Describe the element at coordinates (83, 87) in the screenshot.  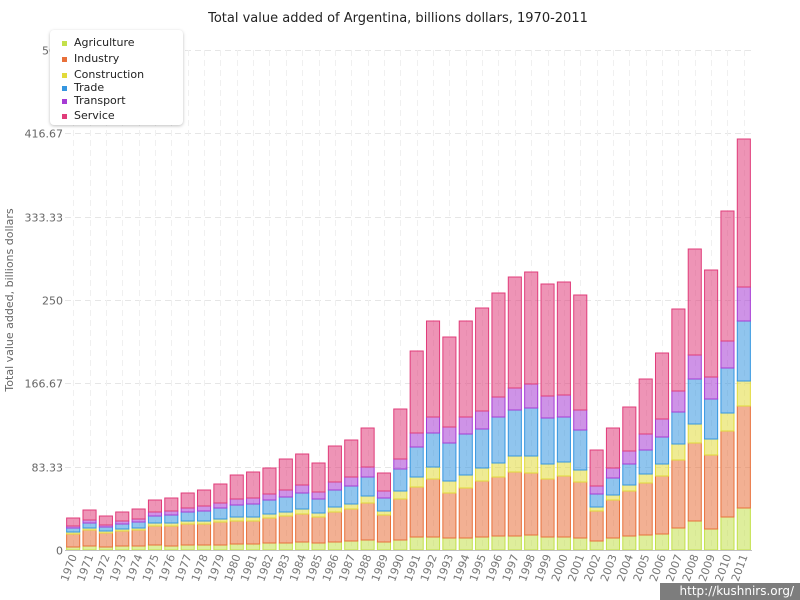
I see `legend-item: Trade` at that location.